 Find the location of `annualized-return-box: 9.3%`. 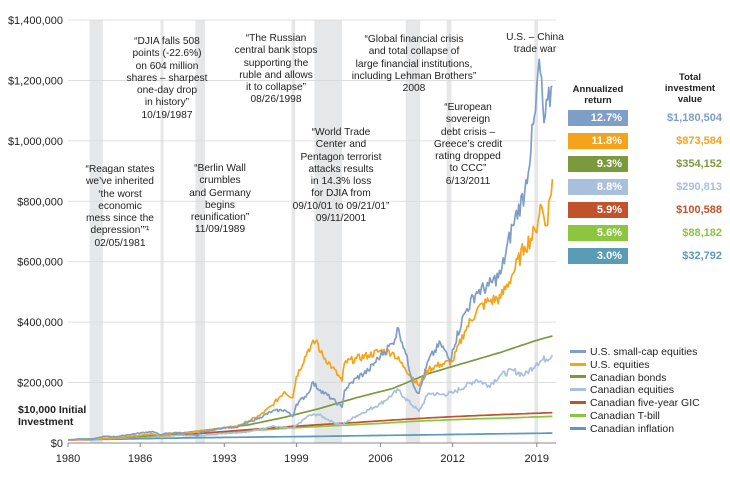

annualized-return-box: 9.3% is located at coordinates (598, 164).